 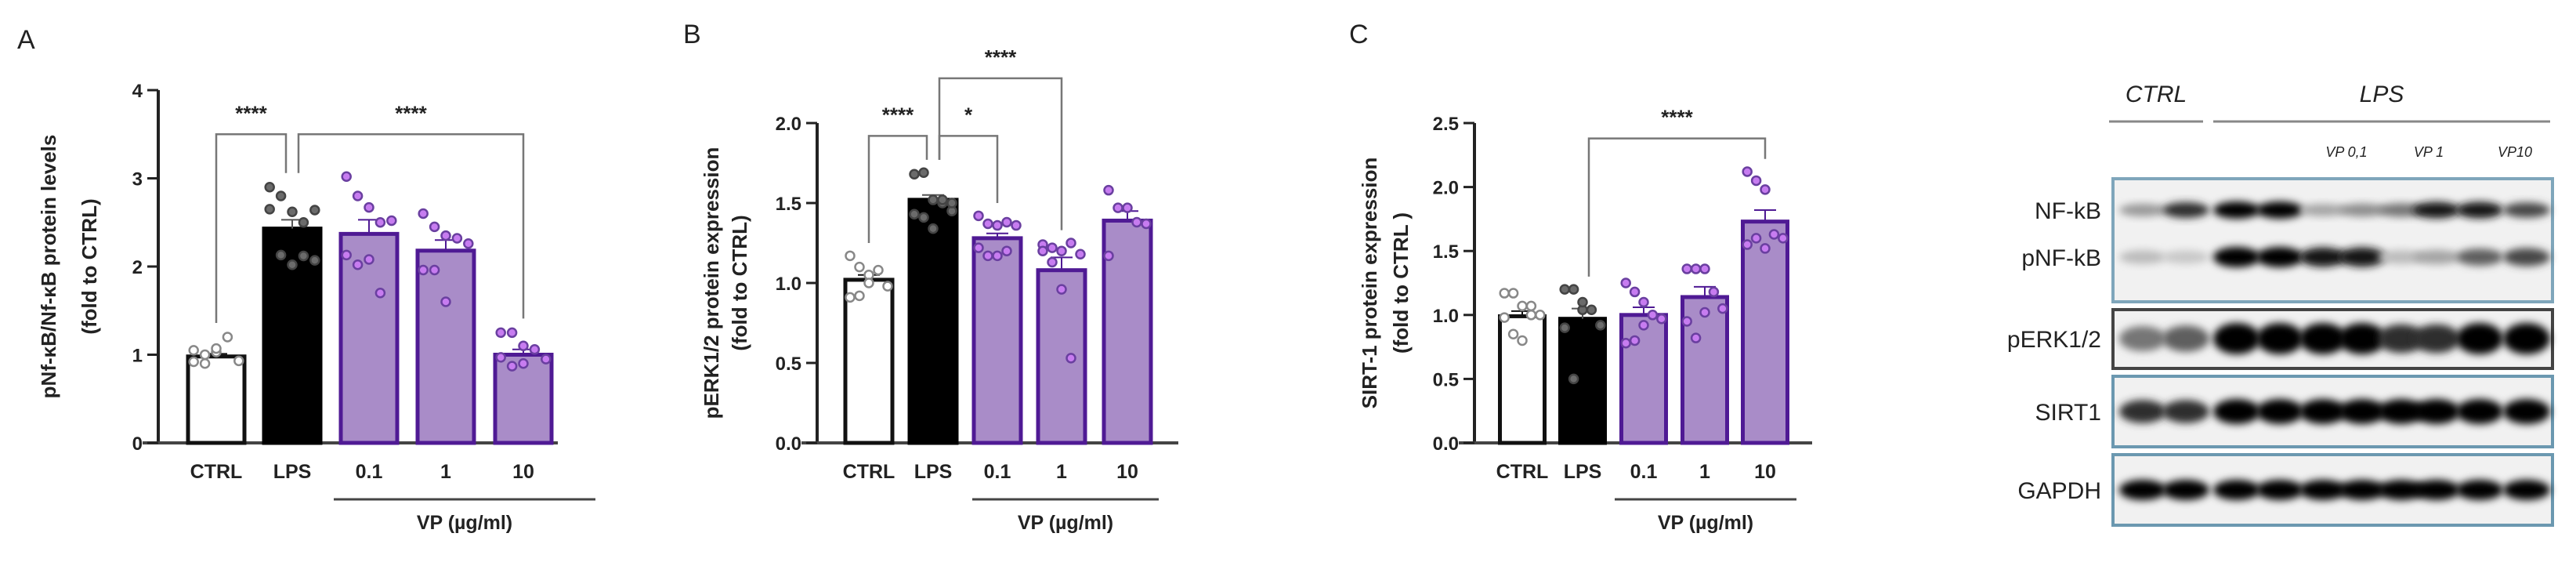 What do you see at coordinates (137, 444) in the screenshot?
I see `y-tick-label: 0` at bounding box center [137, 444].